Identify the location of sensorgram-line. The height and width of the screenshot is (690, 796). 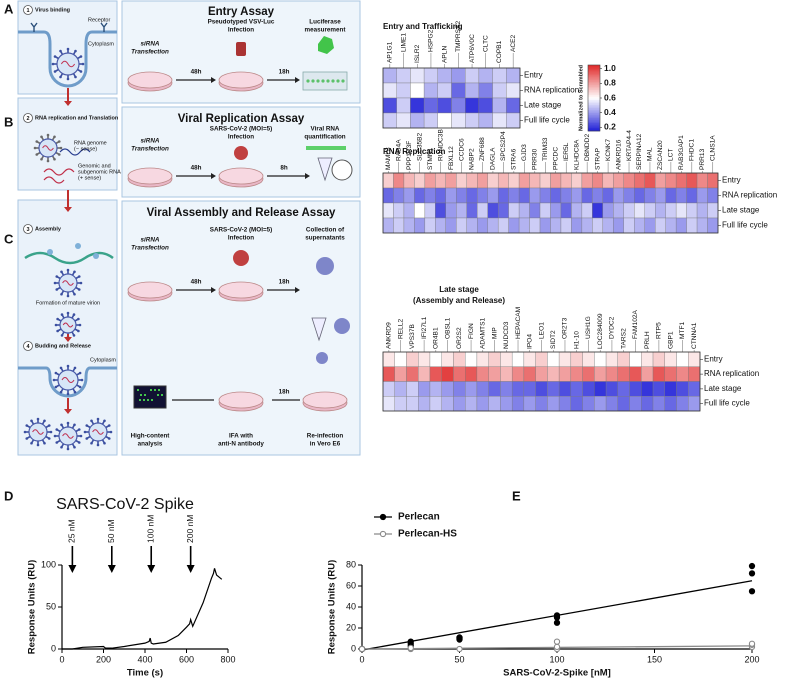
(142, 609).